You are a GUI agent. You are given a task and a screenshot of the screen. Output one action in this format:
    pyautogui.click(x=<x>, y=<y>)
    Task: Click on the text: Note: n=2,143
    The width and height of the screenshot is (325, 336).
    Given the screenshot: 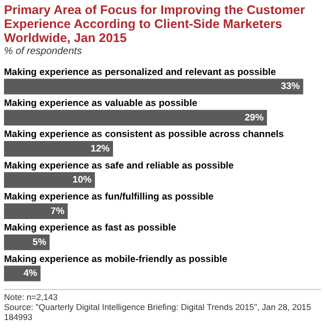 What is the action you would take?
    pyautogui.click(x=31, y=297)
    